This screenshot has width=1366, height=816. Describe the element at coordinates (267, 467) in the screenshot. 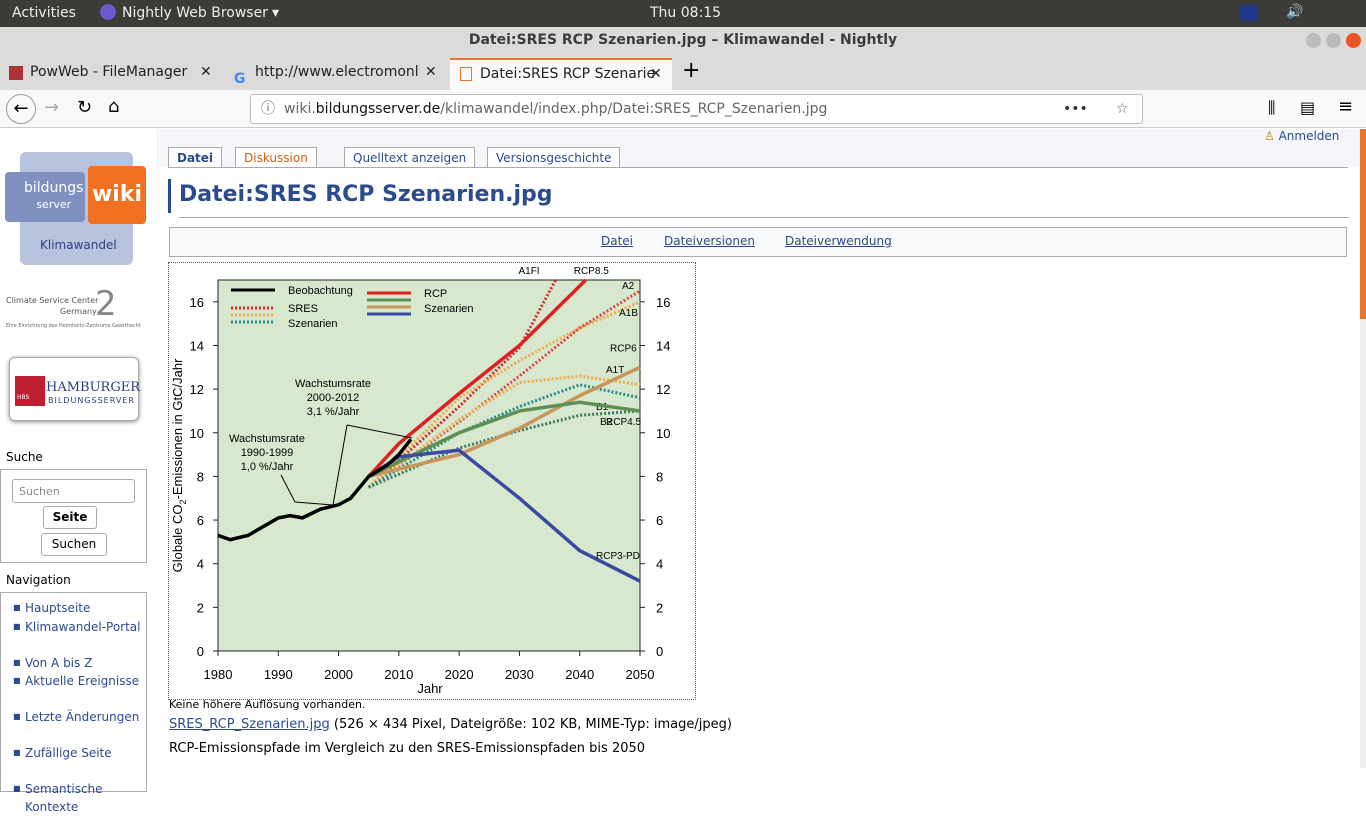

I see `annotation: 1,0 %/Jahr` at that location.